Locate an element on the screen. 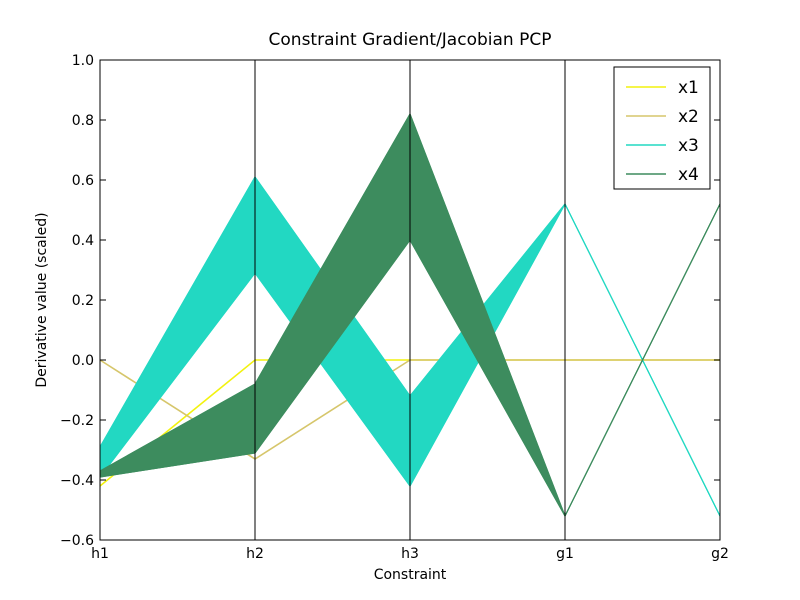 Image resolution: width=800 pixels, height=600 pixels. y-tick-label: 1.0 is located at coordinates (83, 61).